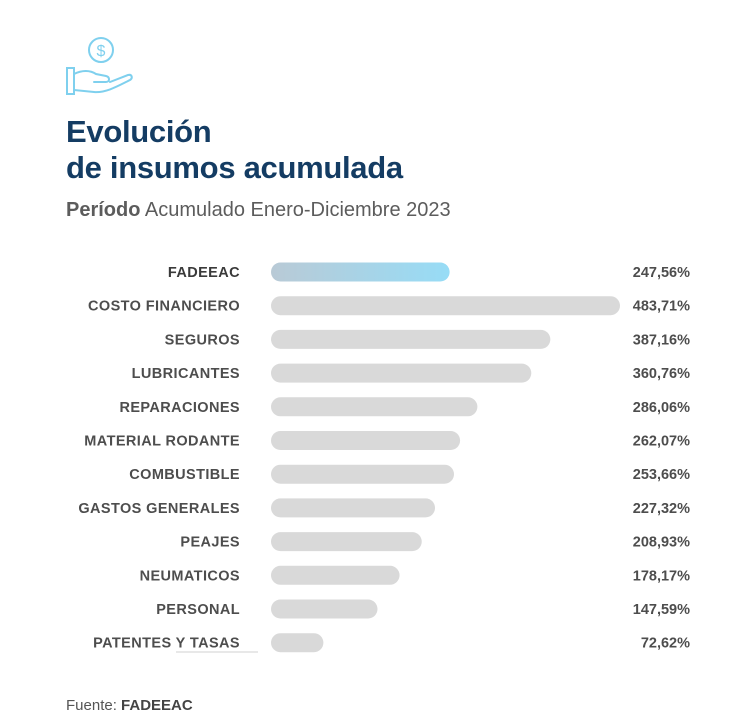 The image size is (730, 719). Describe the element at coordinates (295, 210) in the screenshot. I see `subtitle-rest: Acumulado Enero-Diciembre 2023` at that location.